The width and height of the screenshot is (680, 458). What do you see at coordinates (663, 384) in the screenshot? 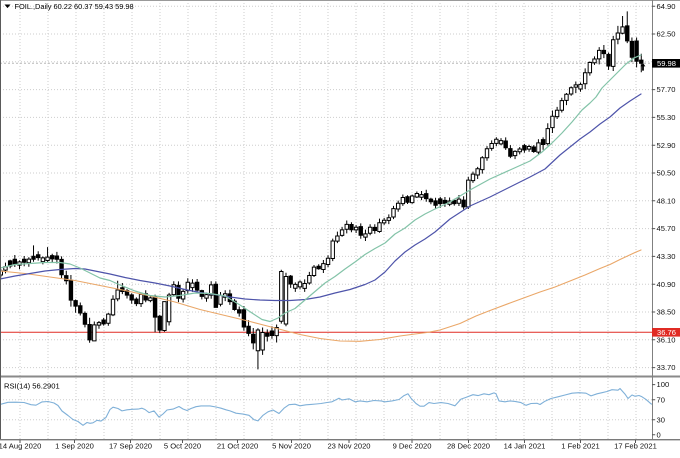
I see `svg-text: 100` at bounding box center [663, 384].